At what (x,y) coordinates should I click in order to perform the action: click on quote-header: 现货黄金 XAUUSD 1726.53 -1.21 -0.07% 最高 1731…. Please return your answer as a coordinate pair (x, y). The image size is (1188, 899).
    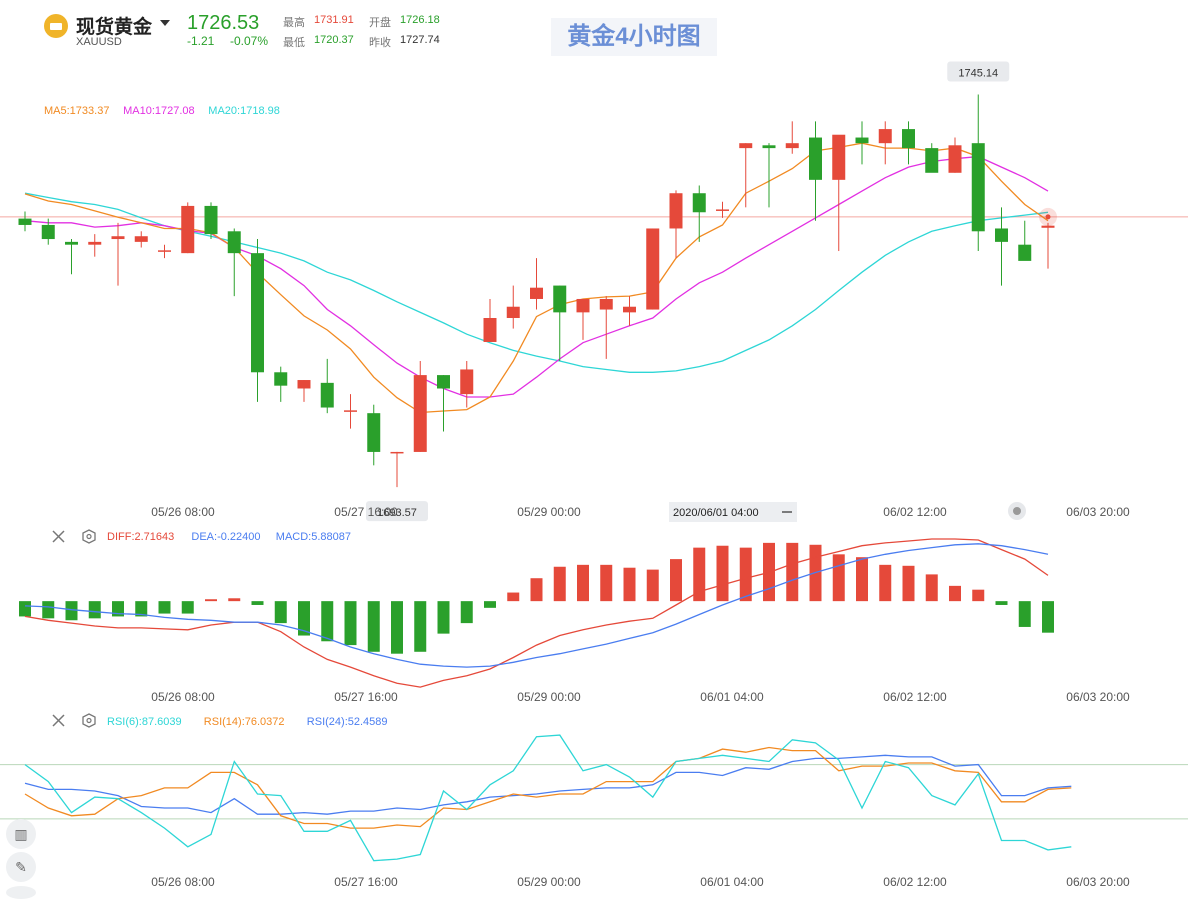
    Looking at the image, I should click on (594, 30).